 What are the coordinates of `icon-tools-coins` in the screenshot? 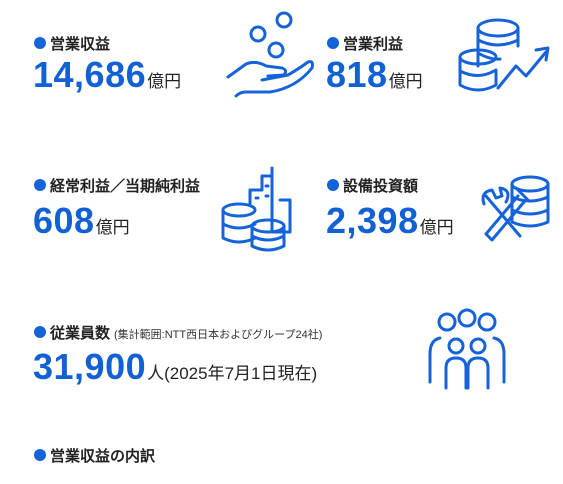 It's located at (515, 208).